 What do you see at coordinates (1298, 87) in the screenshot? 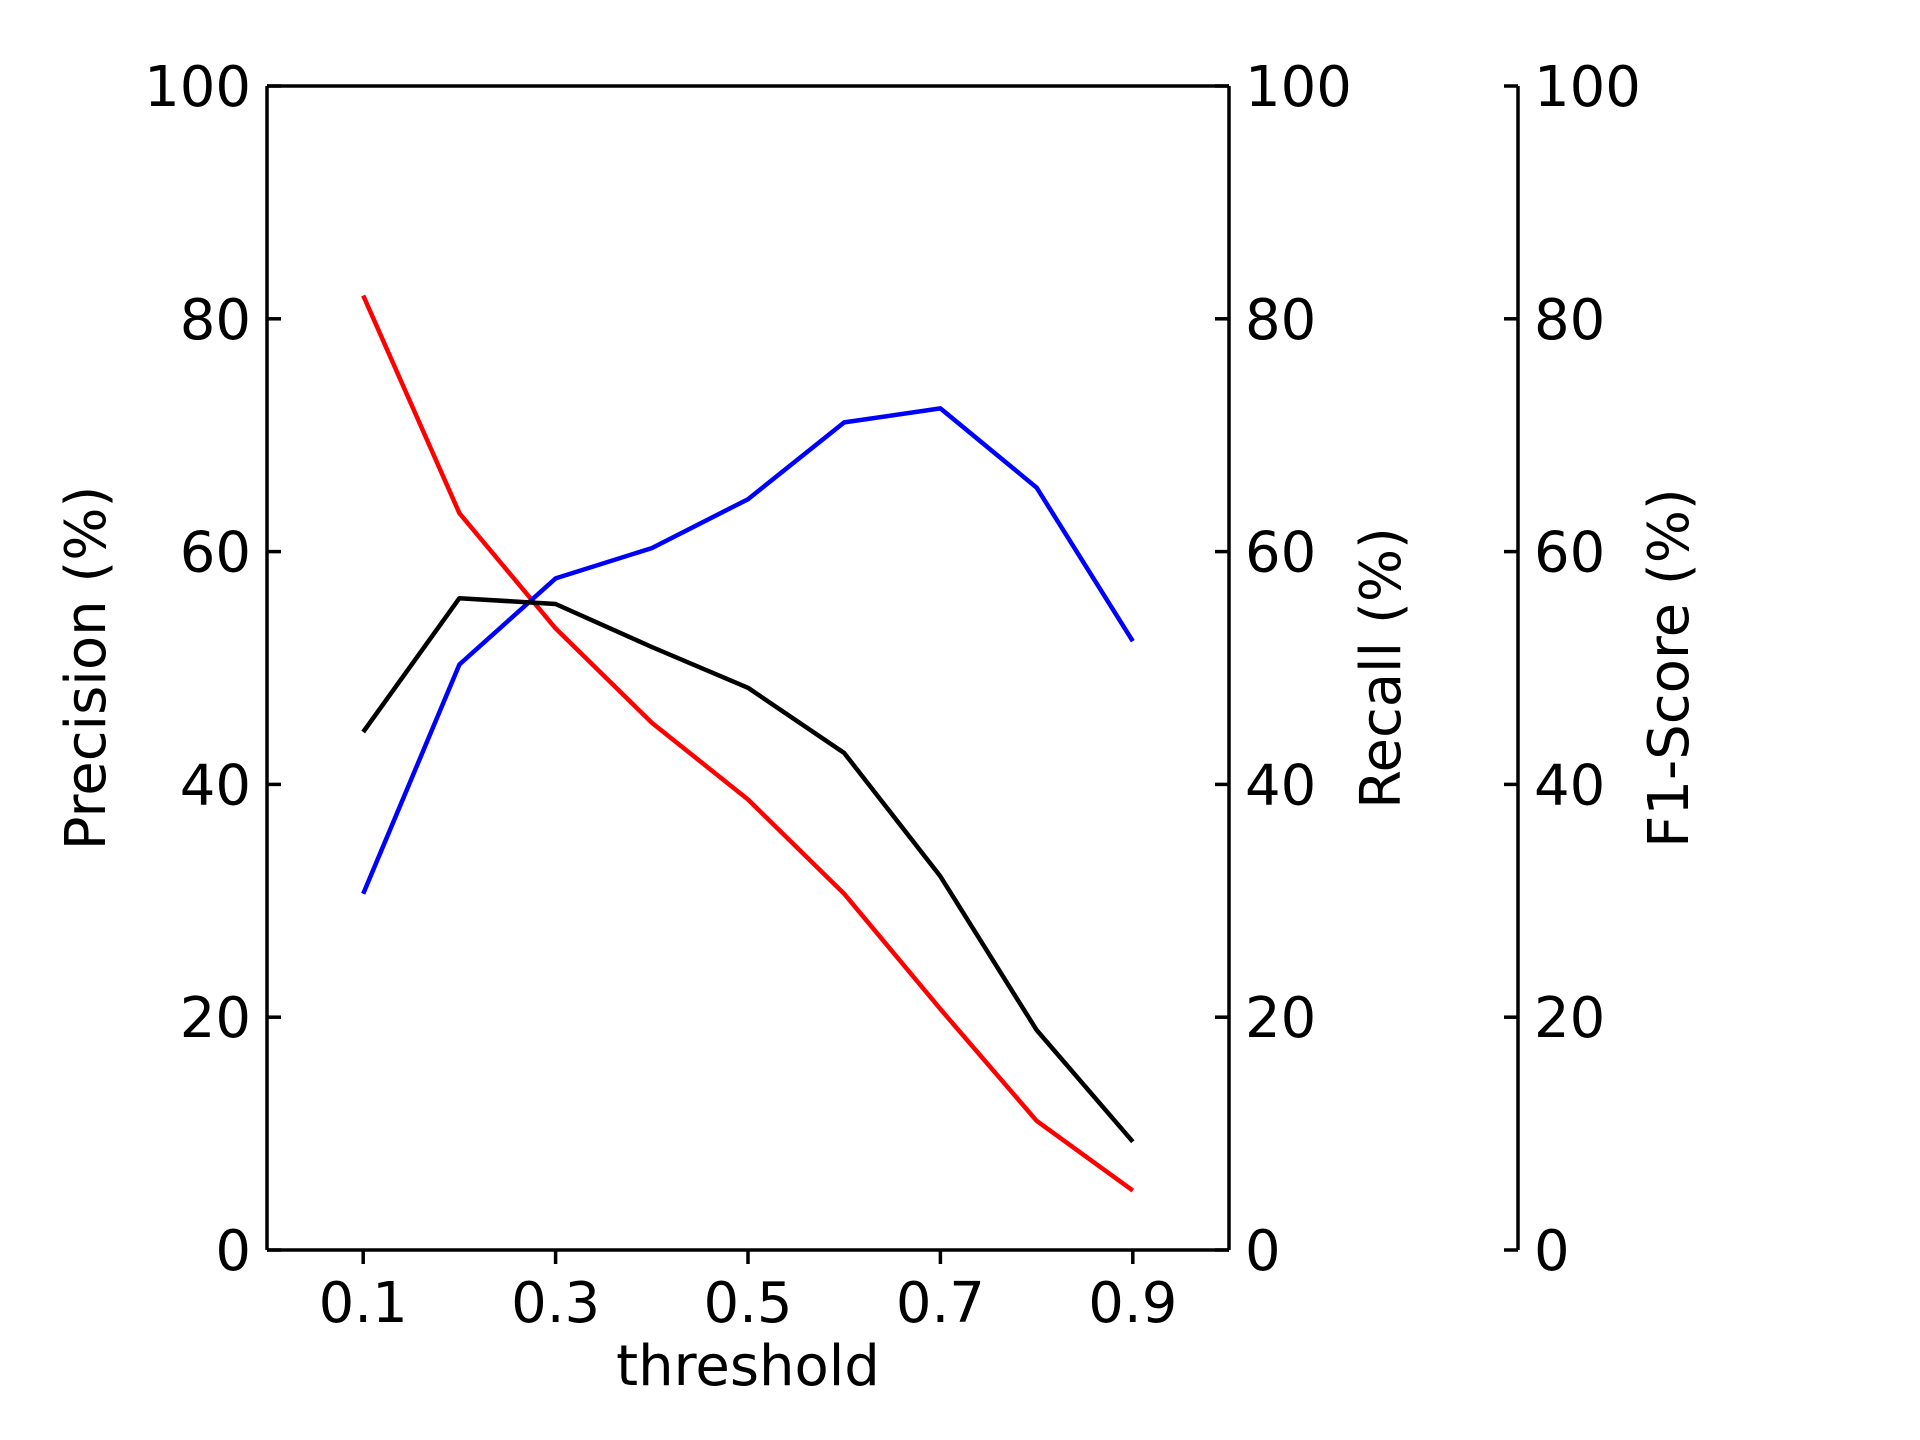
I see `recall-tick-label: 100` at bounding box center [1298, 87].